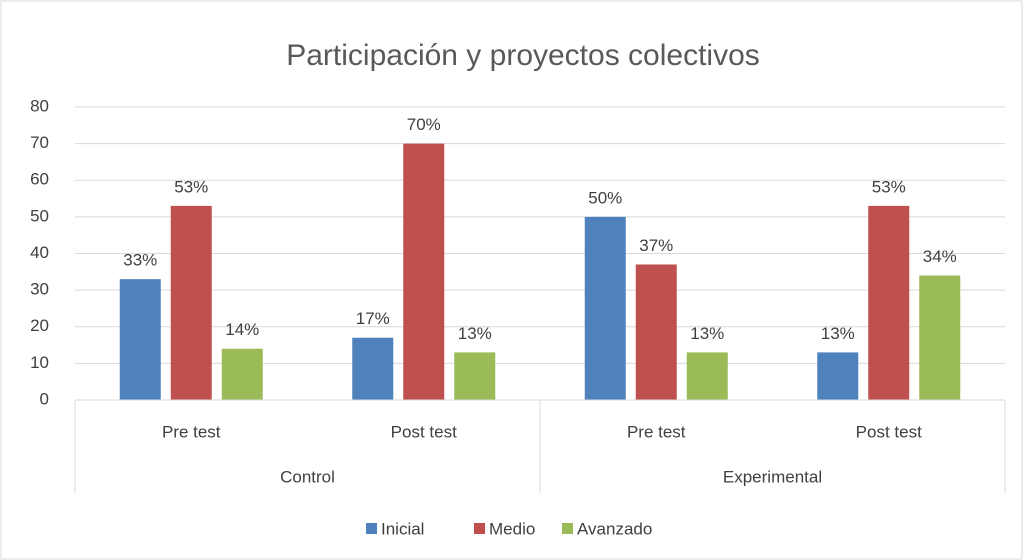 Image resolution: width=1023 pixels, height=560 pixels. Describe the element at coordinates (373, 318) in the screenshot. I see `data-label: 17%` at that location.